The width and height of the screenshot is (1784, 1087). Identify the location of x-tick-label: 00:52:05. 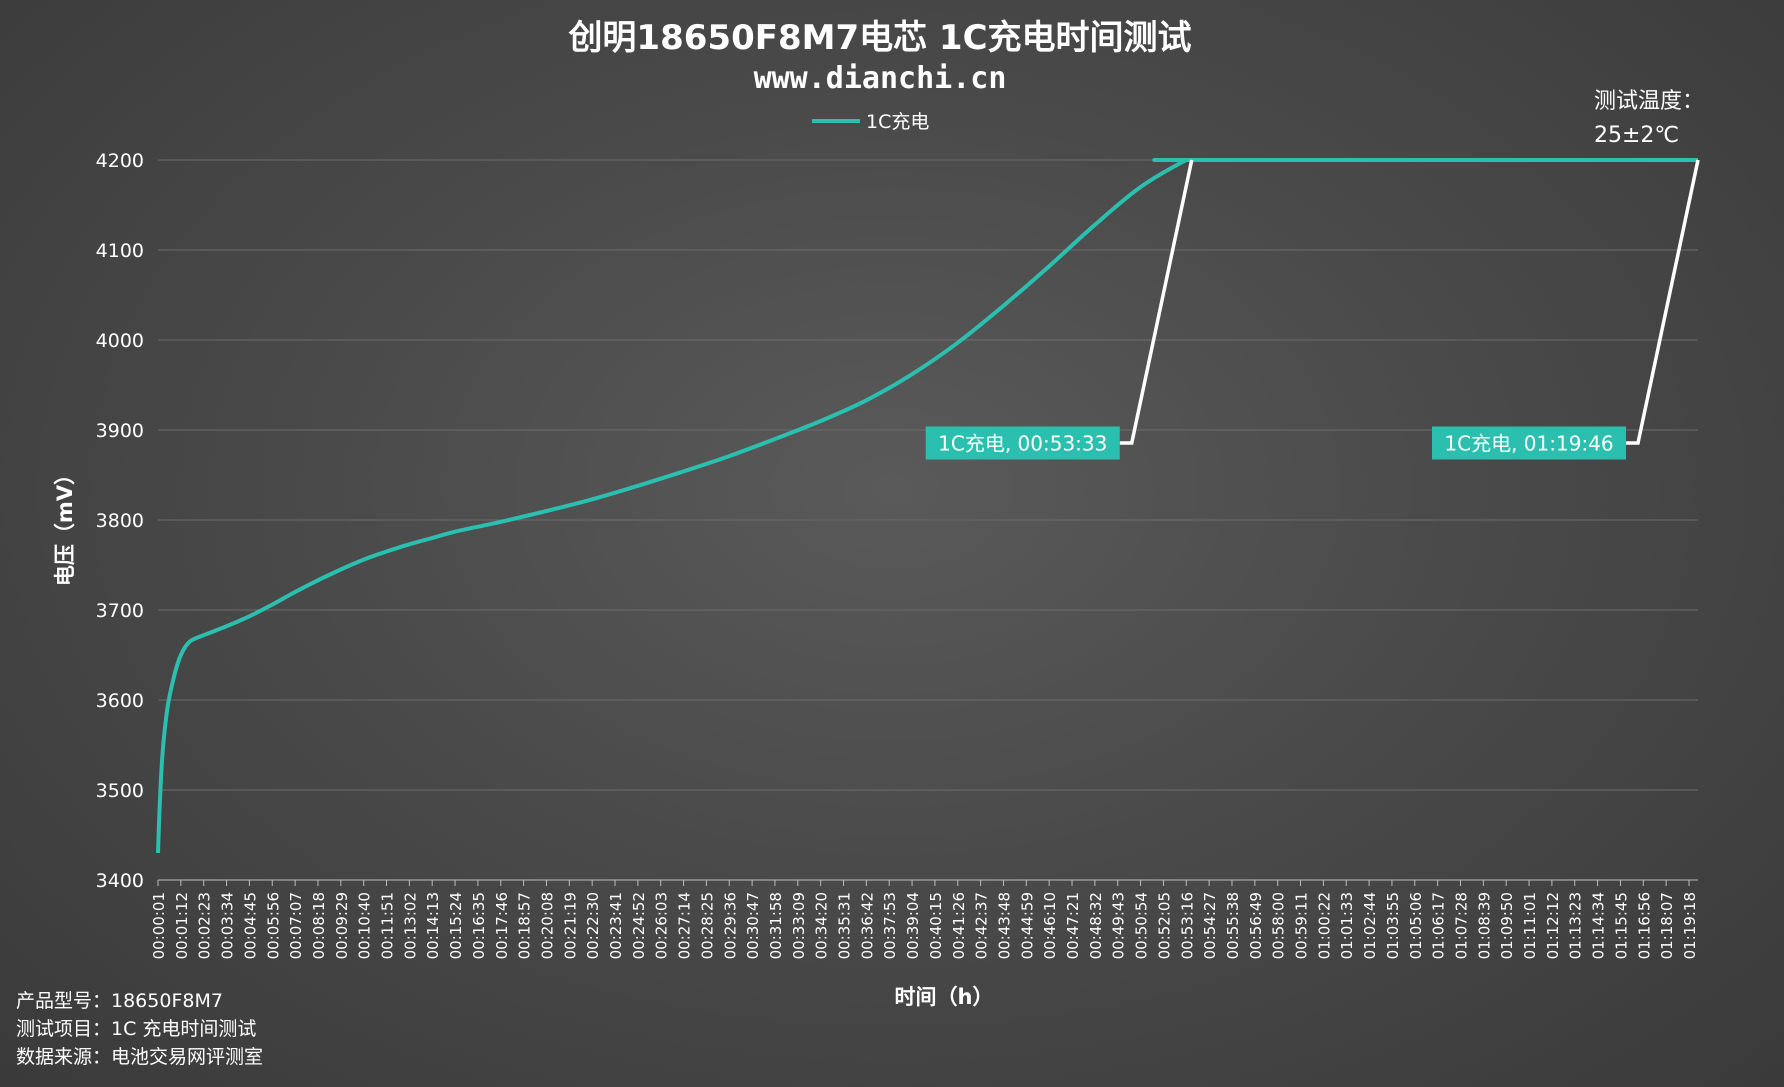
(1164, 925).